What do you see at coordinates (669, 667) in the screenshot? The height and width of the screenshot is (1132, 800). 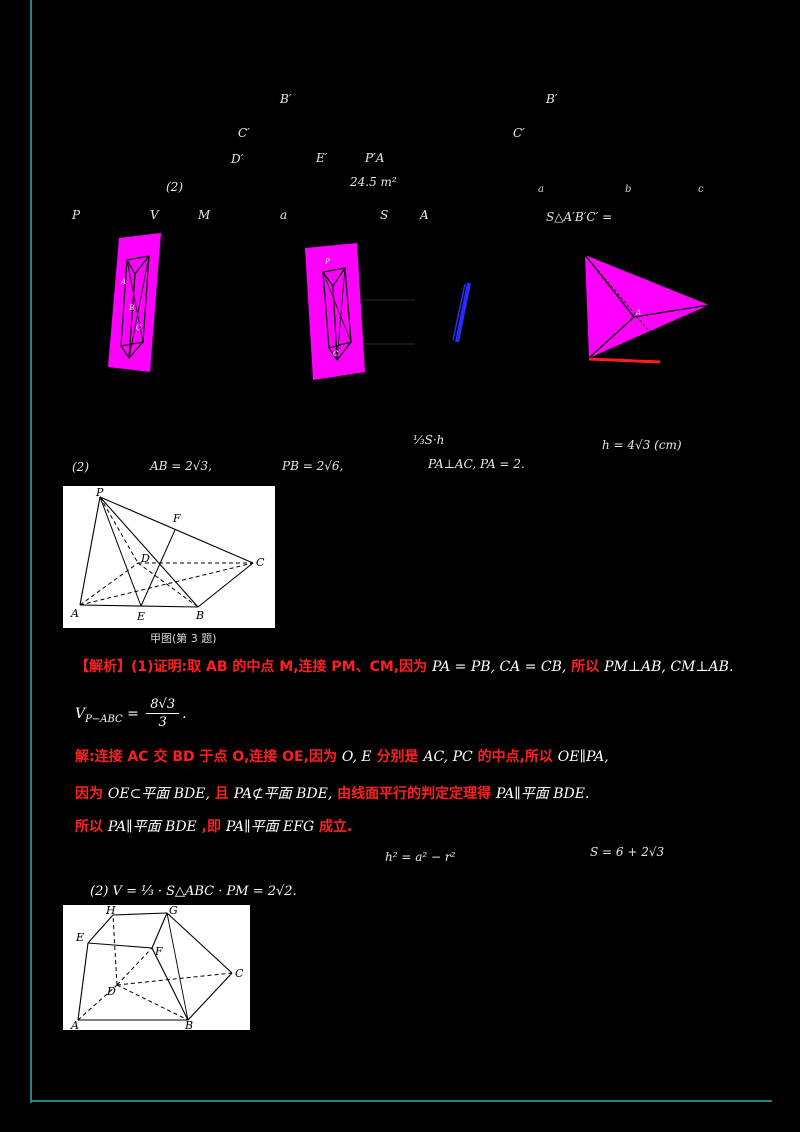 I see `math-inline: PM⊥AB, CM⊥AB.` at bounding box center [669, 667].